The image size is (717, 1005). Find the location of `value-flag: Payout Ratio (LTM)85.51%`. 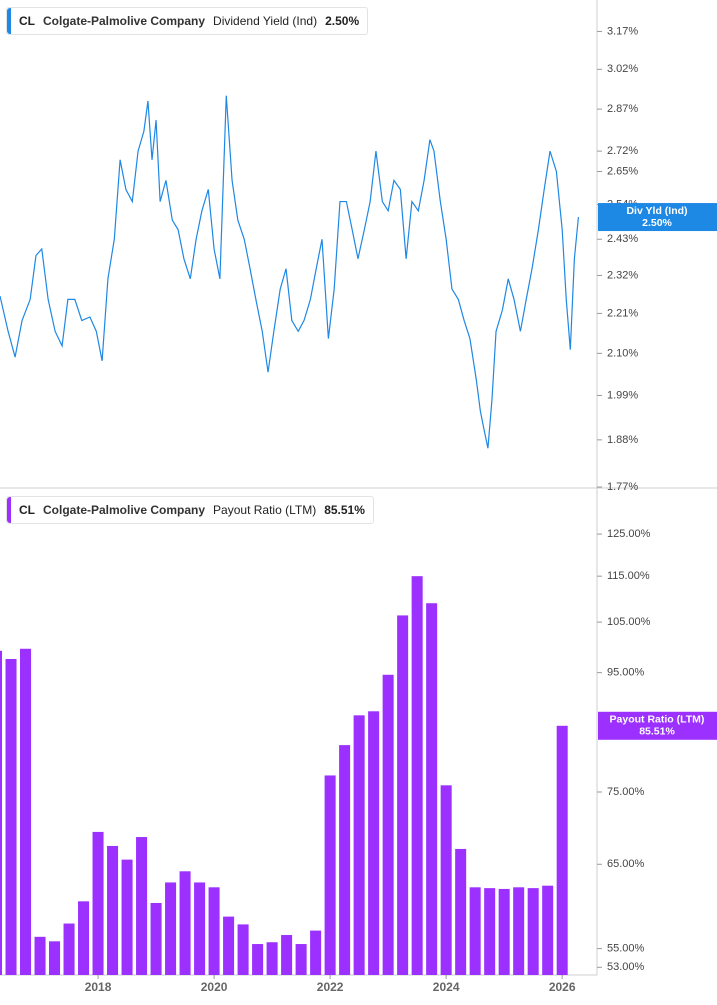

value-flag: Payout Ratio (LTM)85.51% is located at coordinates (657, 725).